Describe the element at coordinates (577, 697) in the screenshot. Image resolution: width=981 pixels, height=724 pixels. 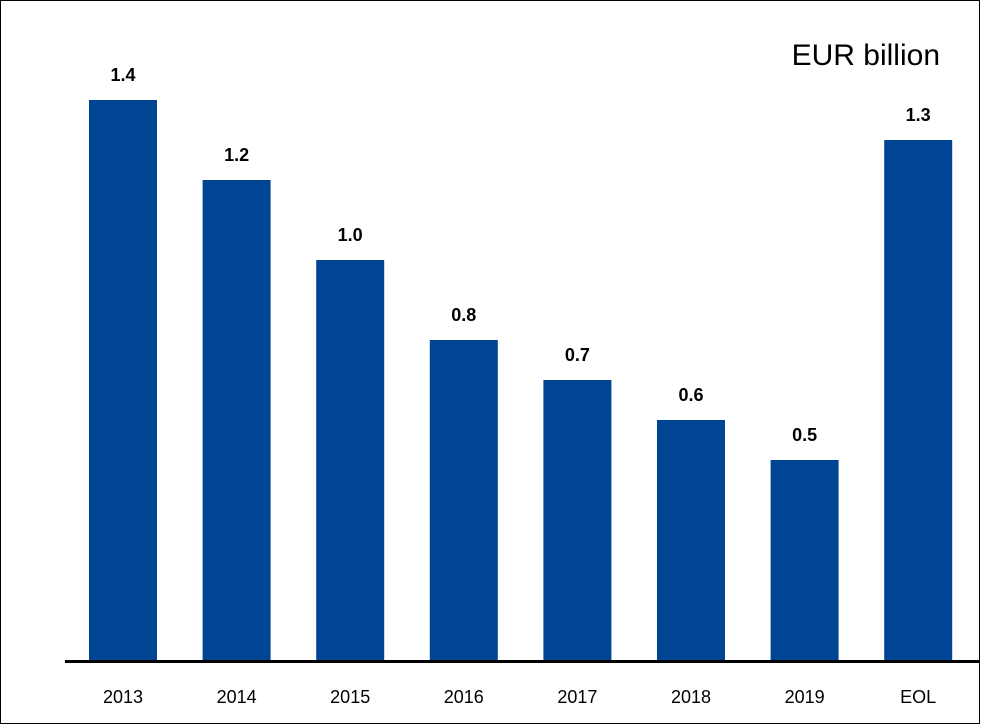
I see `x-tick-label: 2017` at that location.